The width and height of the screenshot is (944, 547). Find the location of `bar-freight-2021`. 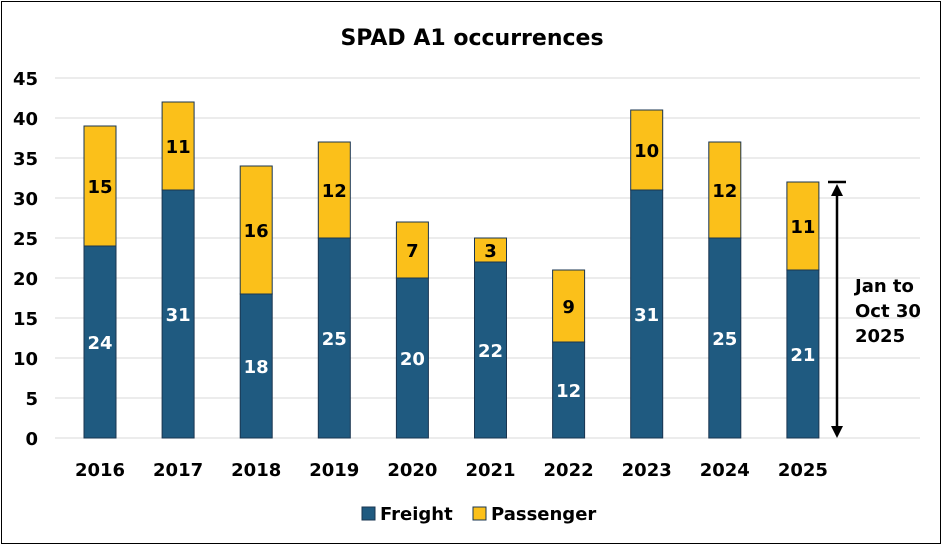

bar-freight-2021 is located at coordinates (490, 350).